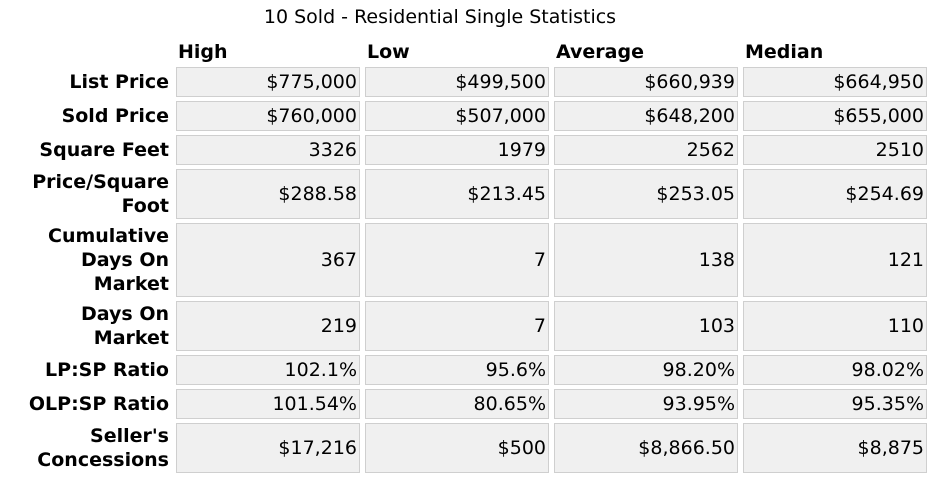 This screenshot has height=480, width=948. What do you see at coordinates (646, 150) in the screenshot?
I see `value-average: 2562` at bounding box center [646, 150].